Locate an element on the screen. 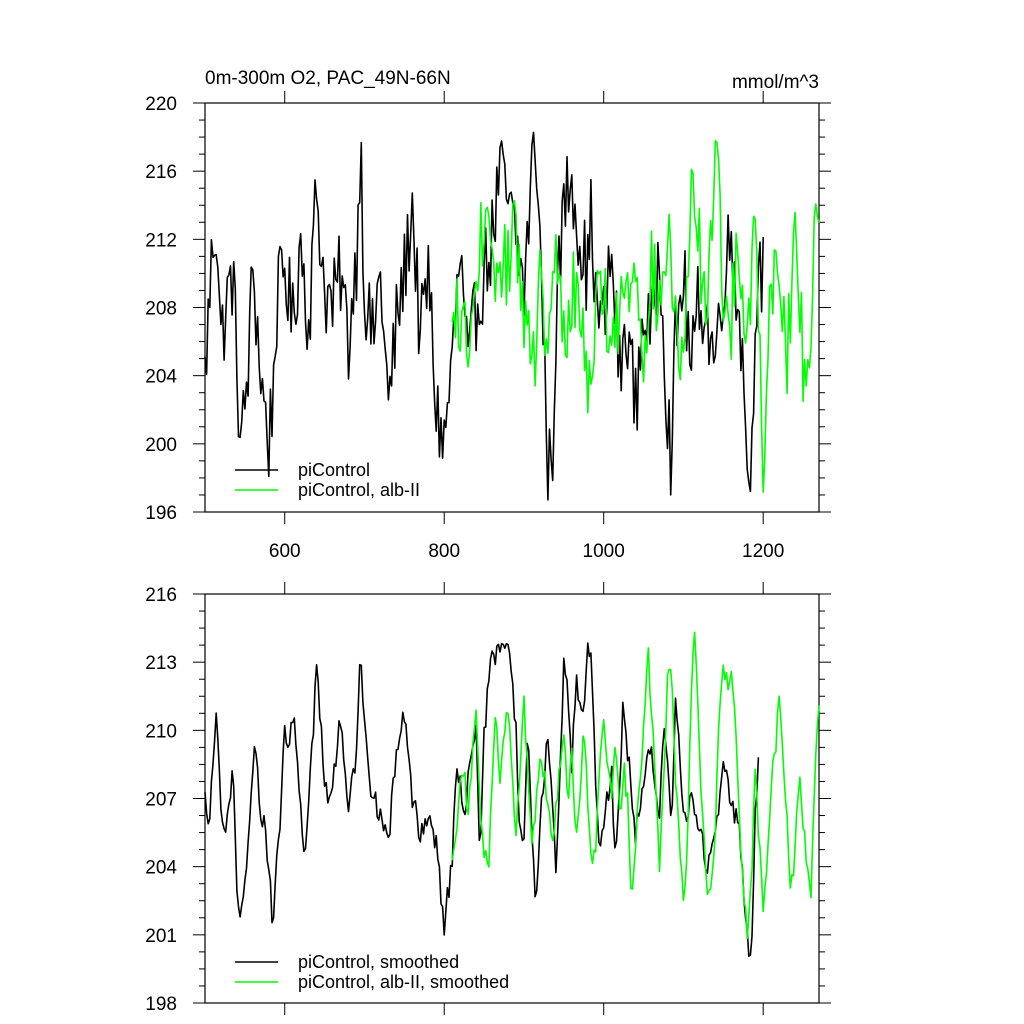  x-tick-label: 600 is located at coordinates (285, 551).